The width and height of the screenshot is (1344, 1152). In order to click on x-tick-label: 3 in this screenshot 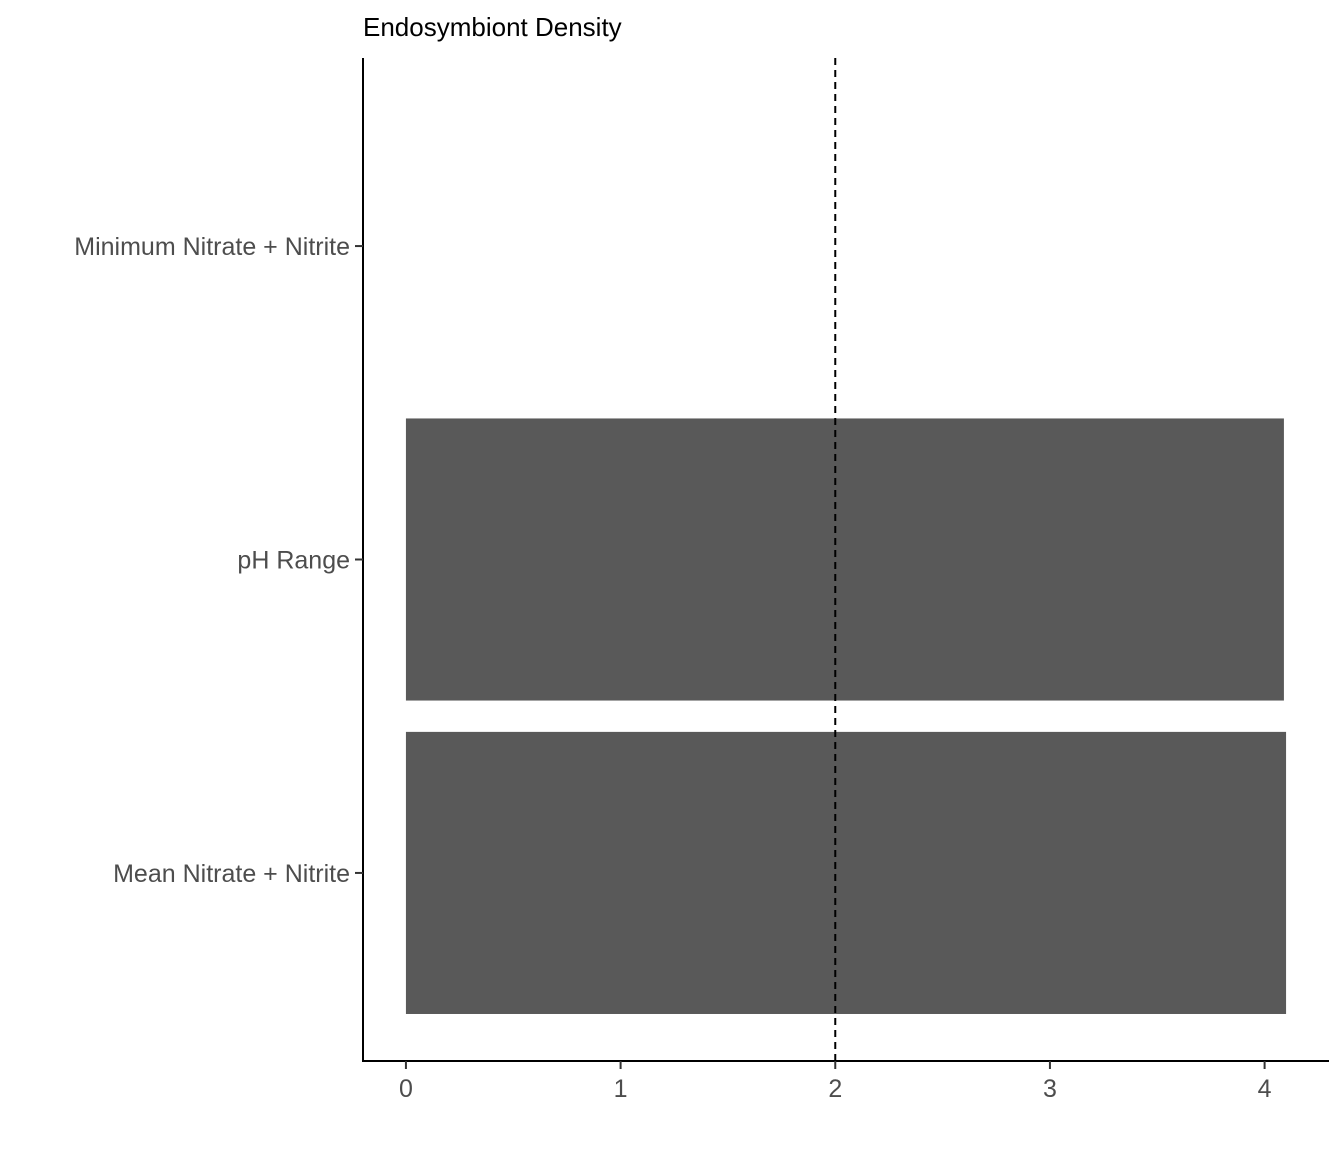, I will do `click(1050, 1089)`.